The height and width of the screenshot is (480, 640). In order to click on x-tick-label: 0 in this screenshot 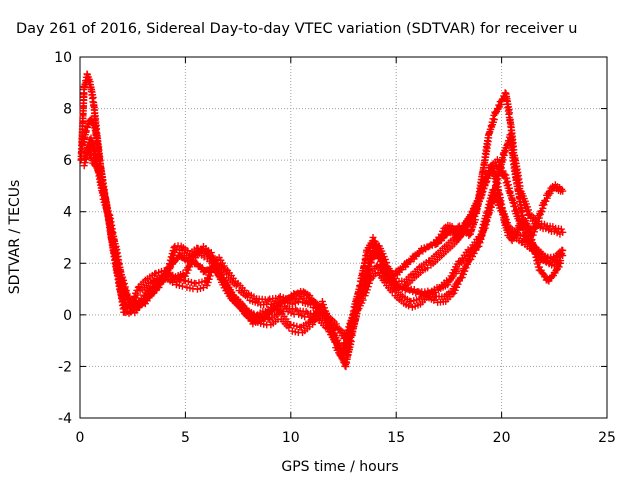, I will do `click(80, 438)`.